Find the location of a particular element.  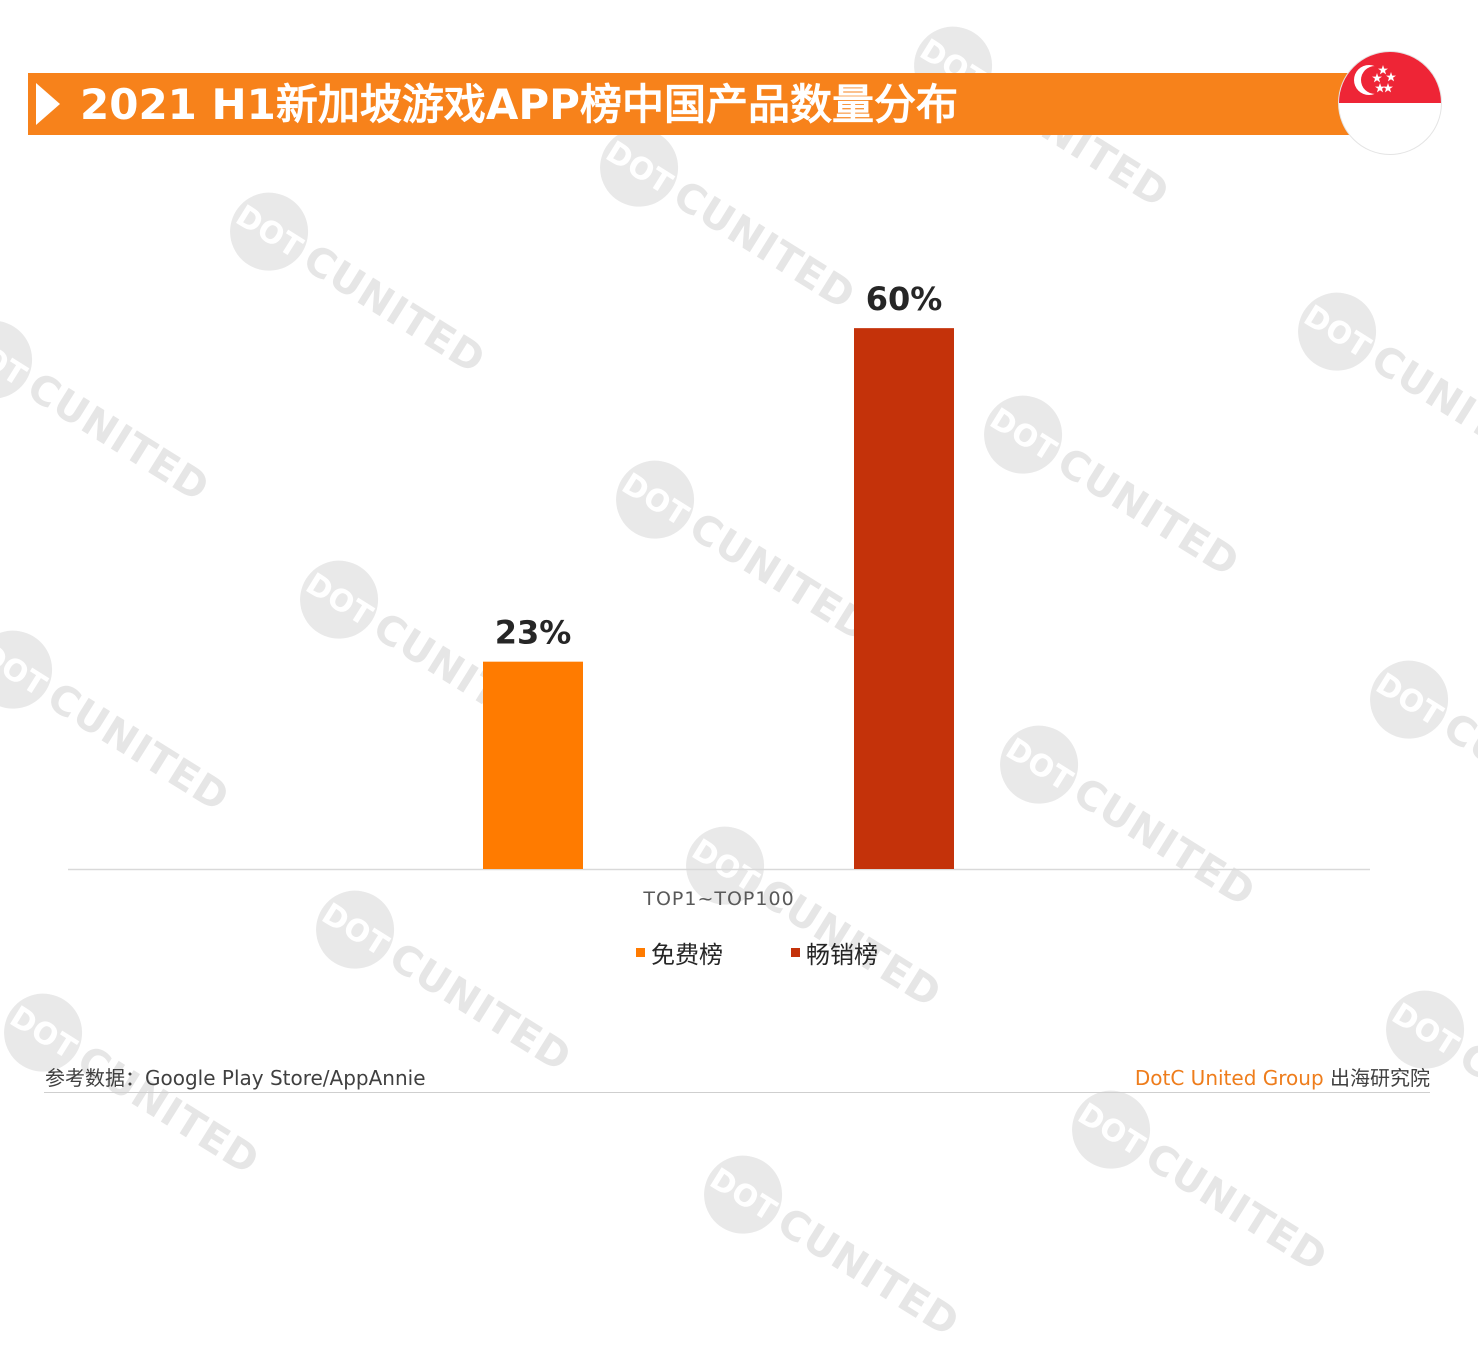

watermark-logo: DOT CUNITED is located at coordinates (832, 1250).